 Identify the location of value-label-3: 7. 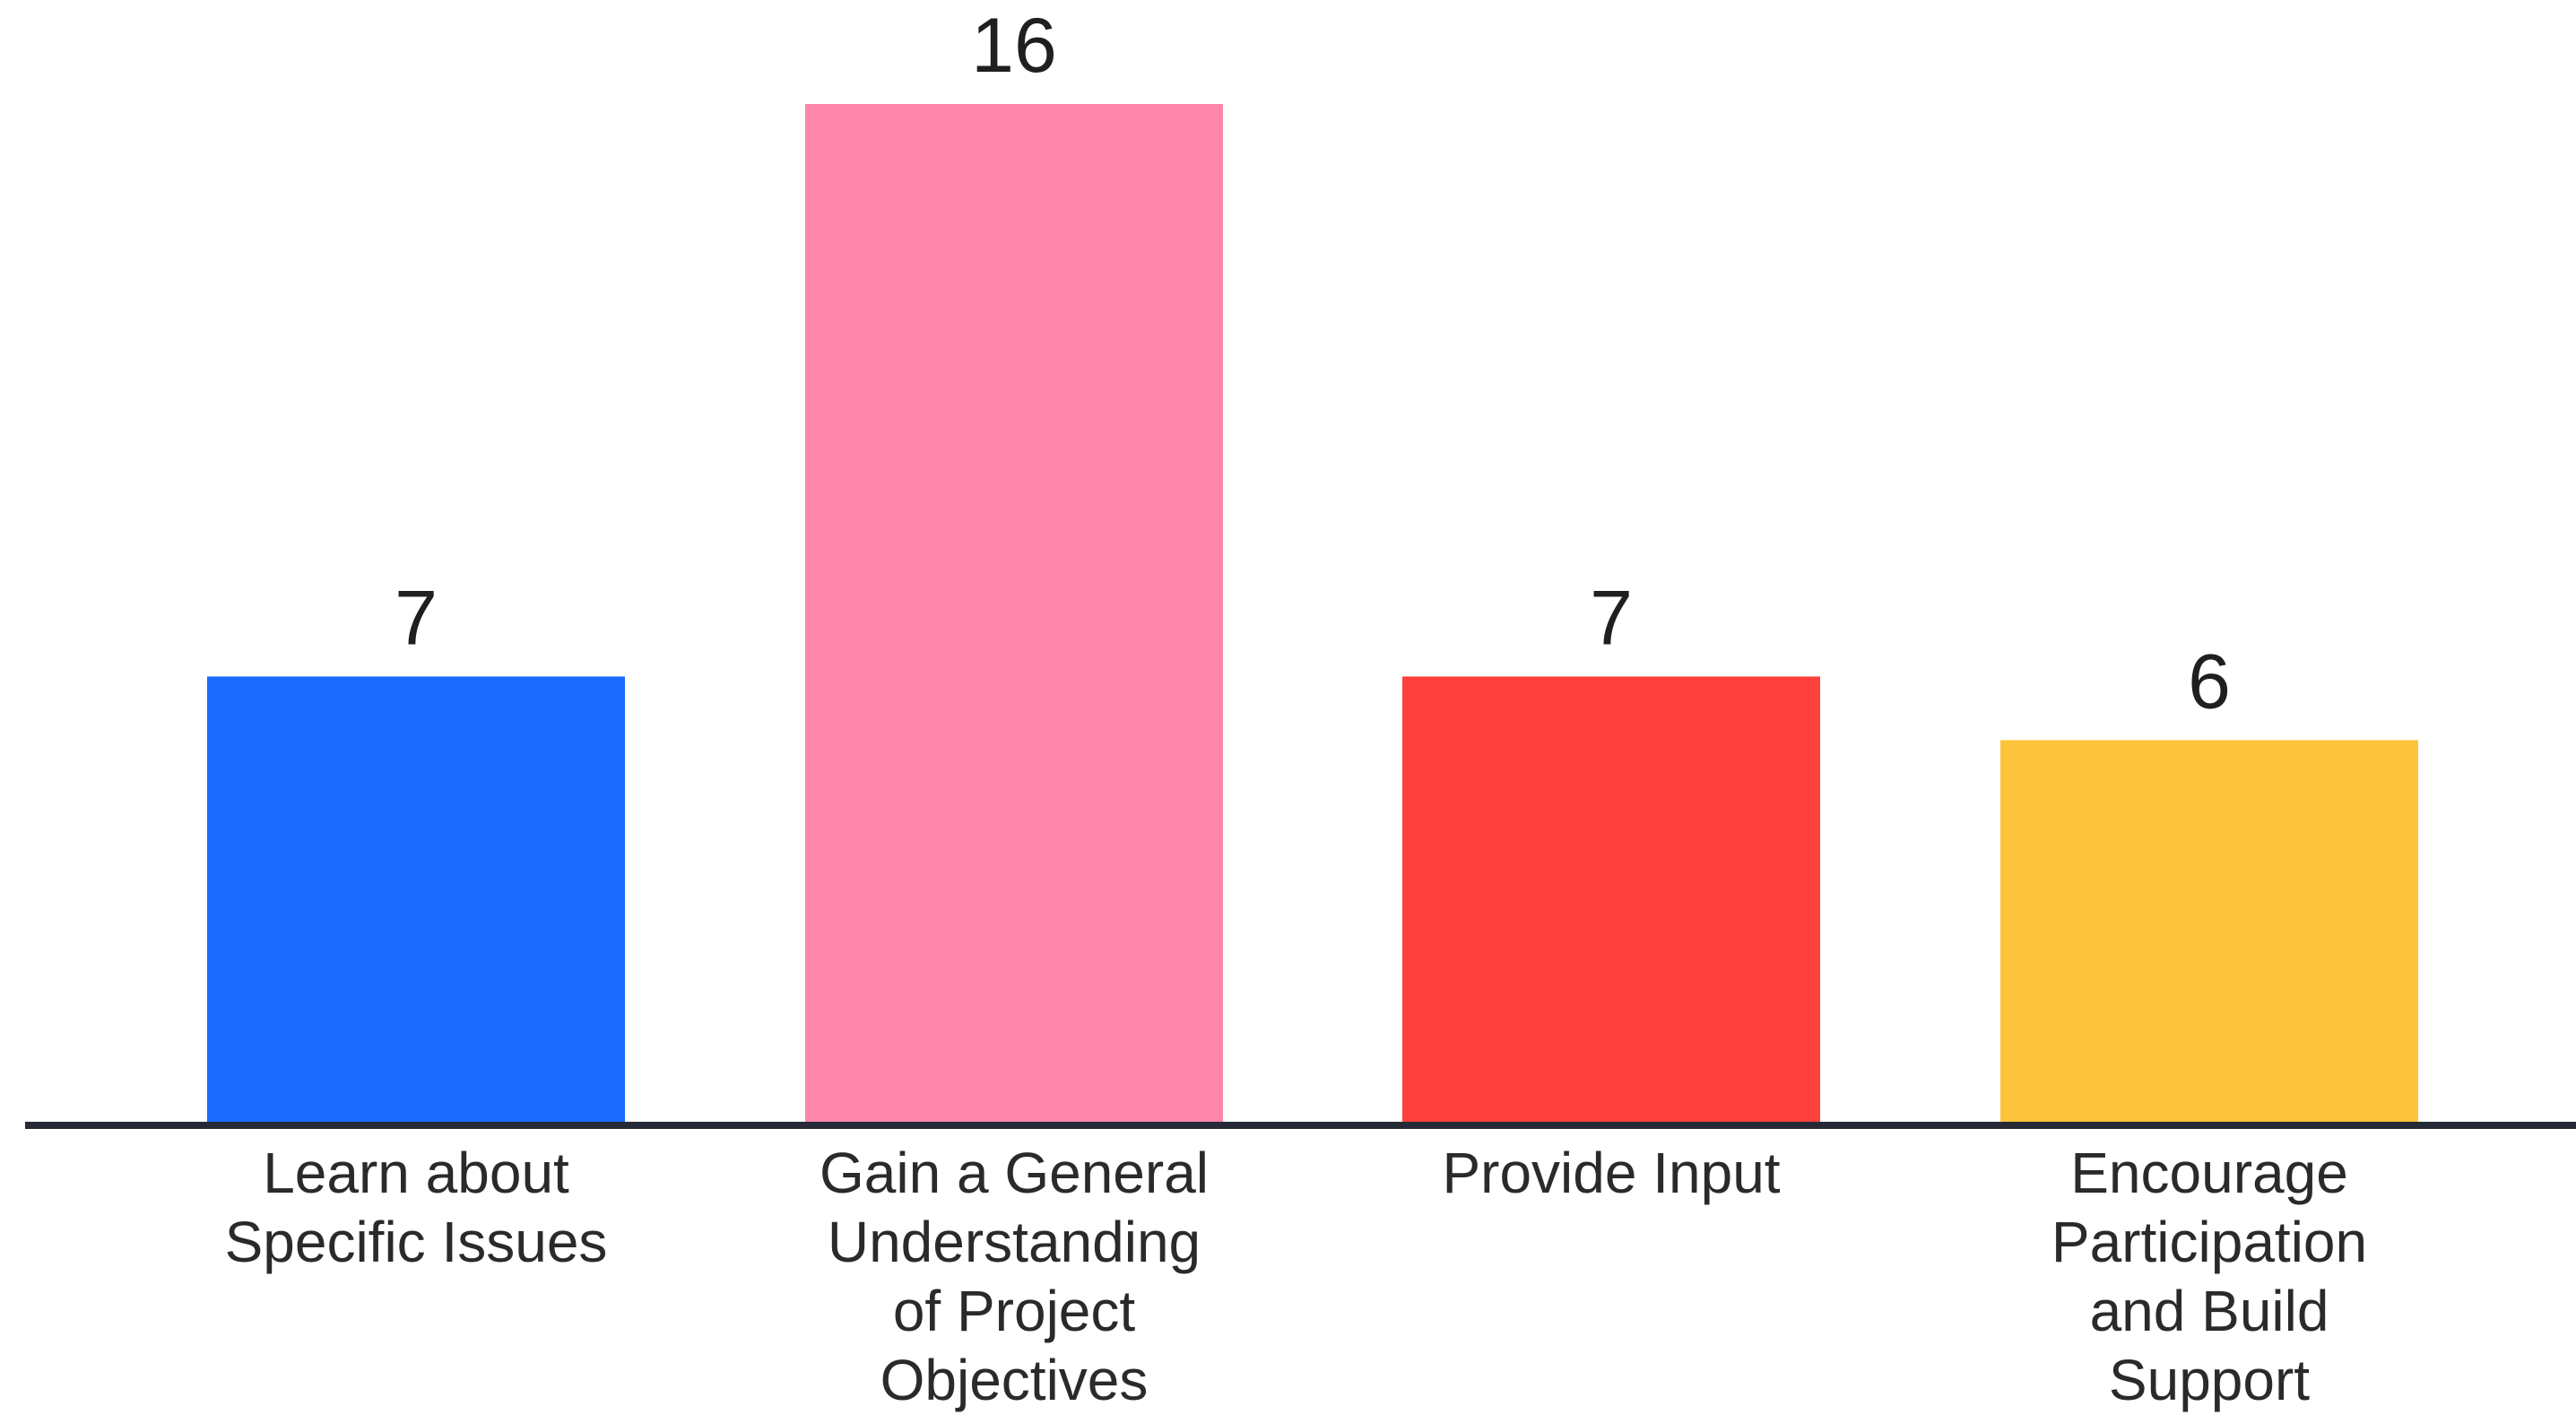
(1611, 618).